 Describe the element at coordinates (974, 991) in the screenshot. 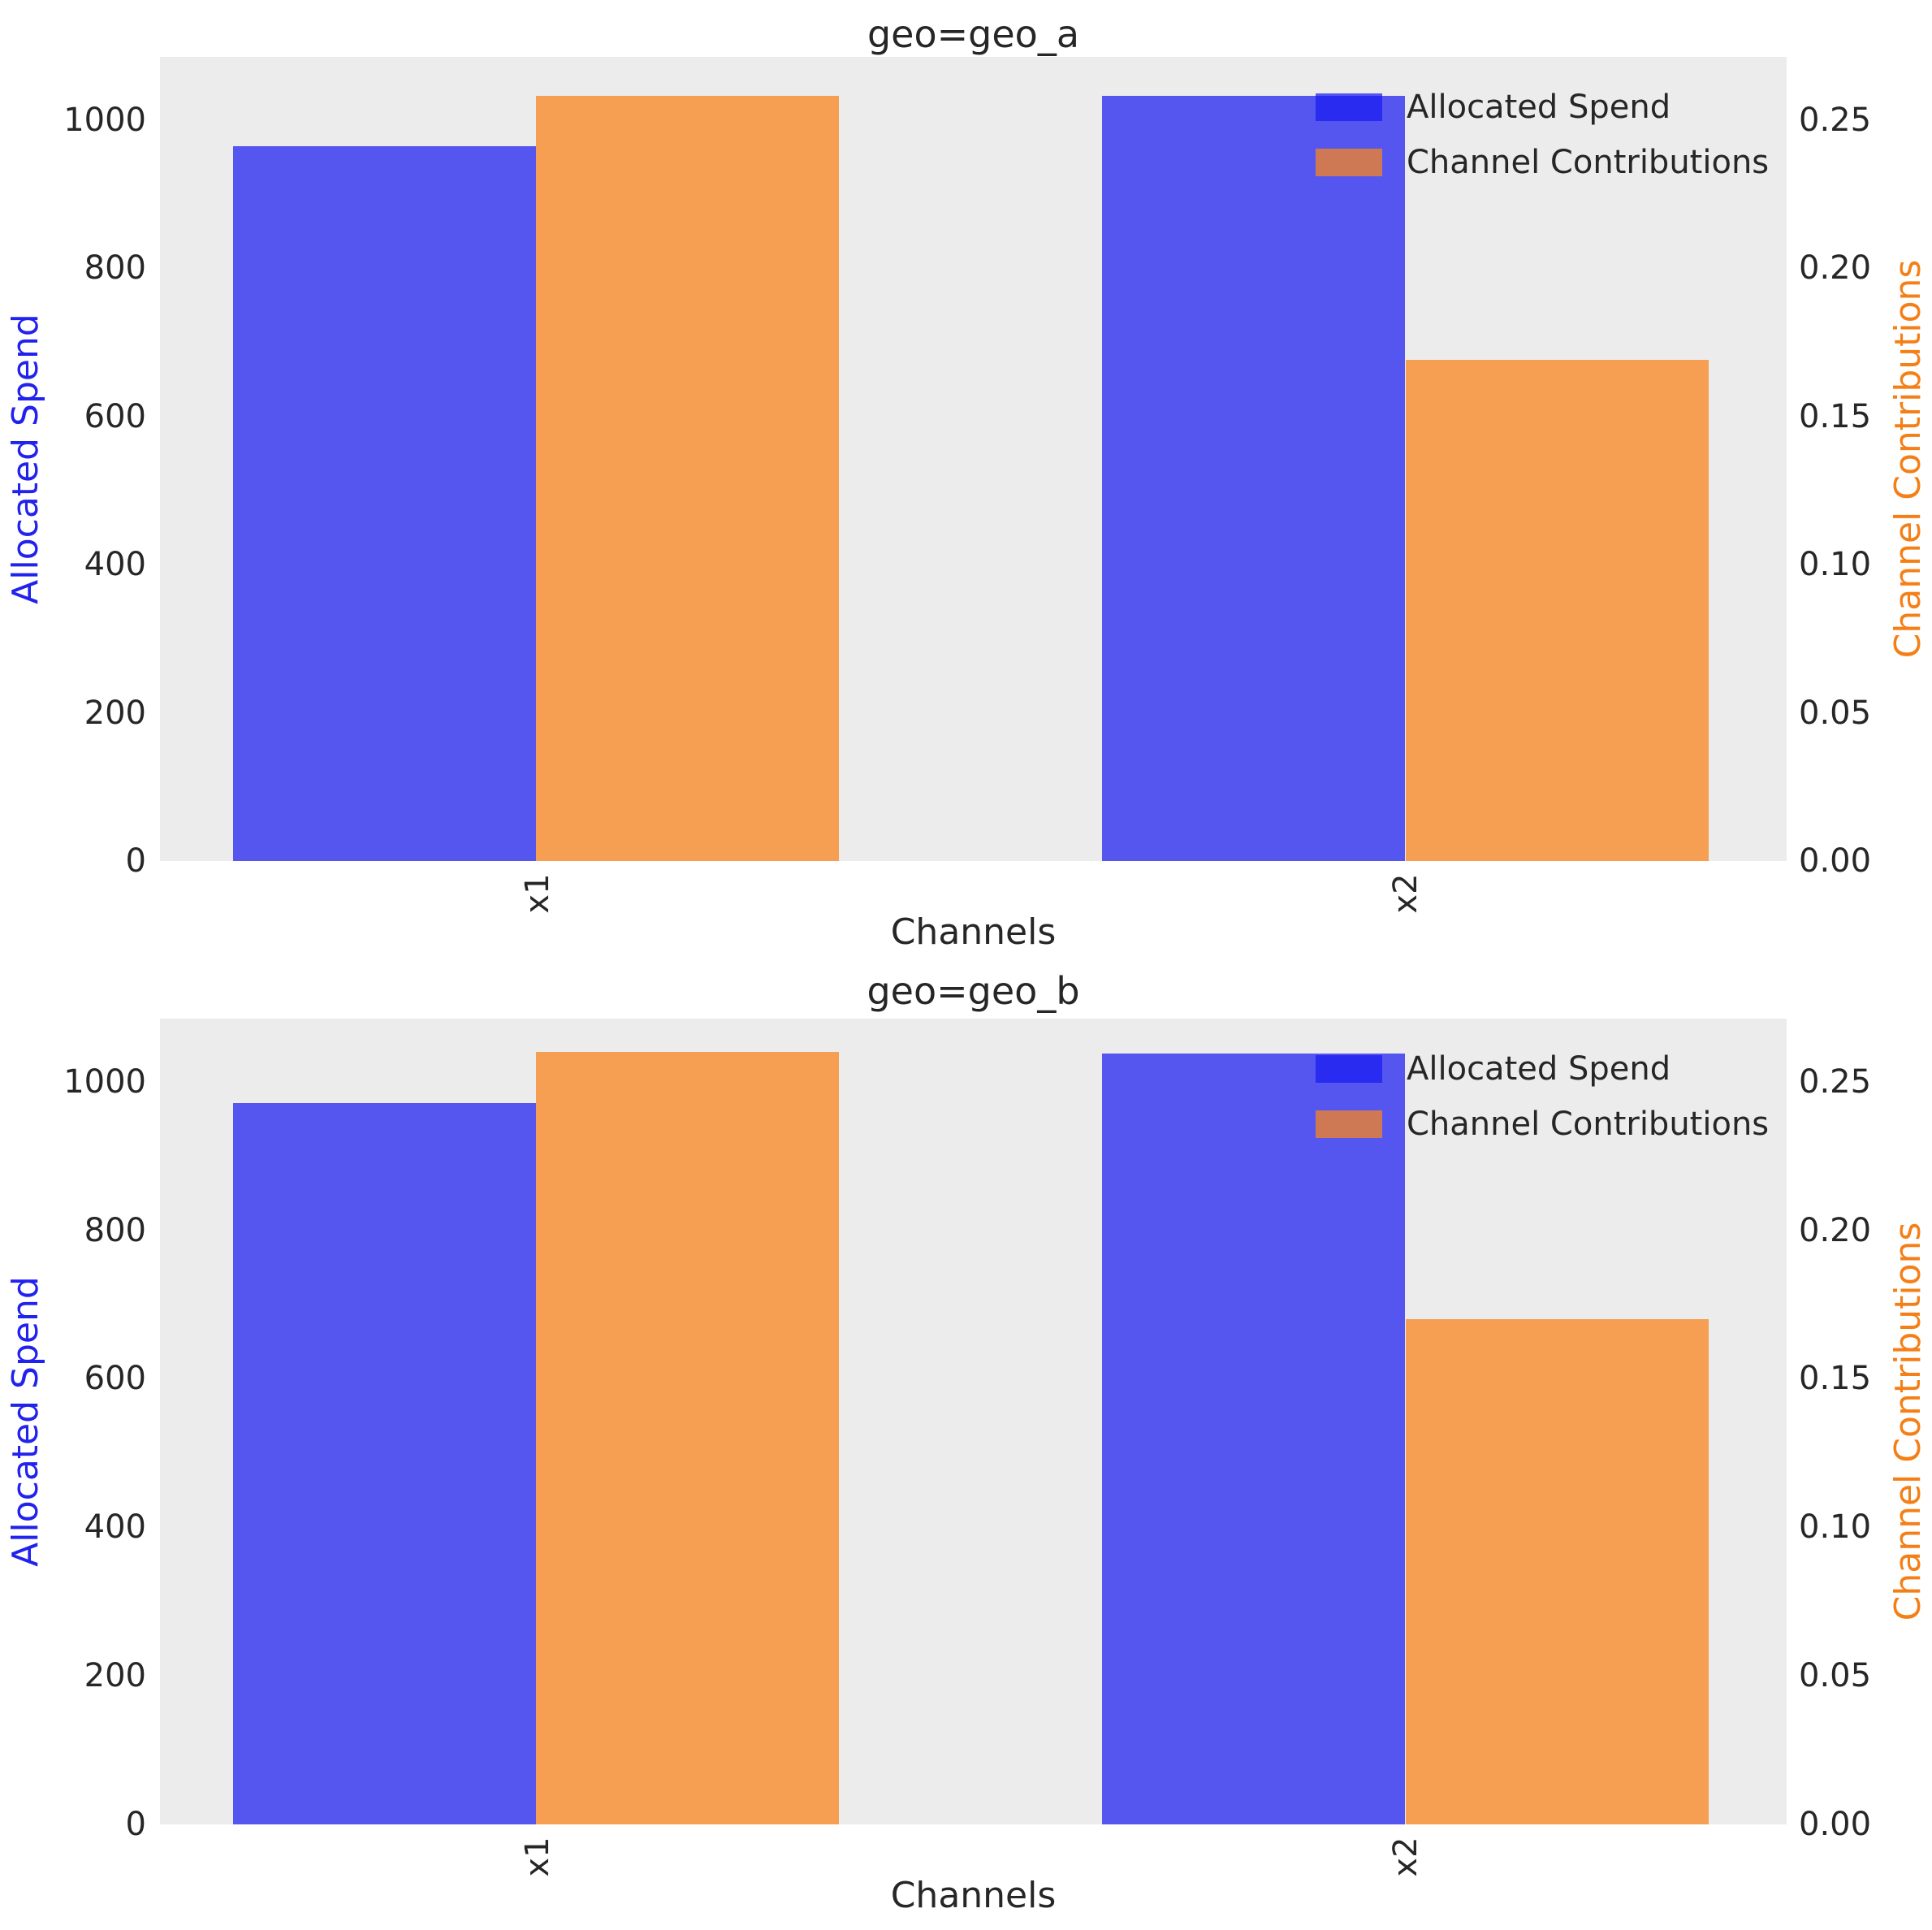

I see `subplot-b-title: geo=geo_b` at that location.